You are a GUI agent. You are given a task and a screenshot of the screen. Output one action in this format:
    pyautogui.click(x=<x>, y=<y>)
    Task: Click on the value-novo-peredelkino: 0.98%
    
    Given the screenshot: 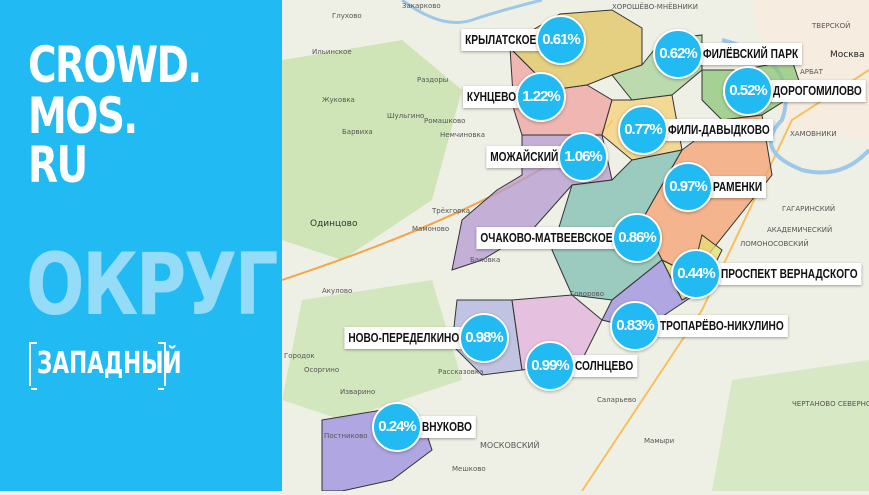 What is the action you would take?
    pyautogui.click(x=484, y=338)
    